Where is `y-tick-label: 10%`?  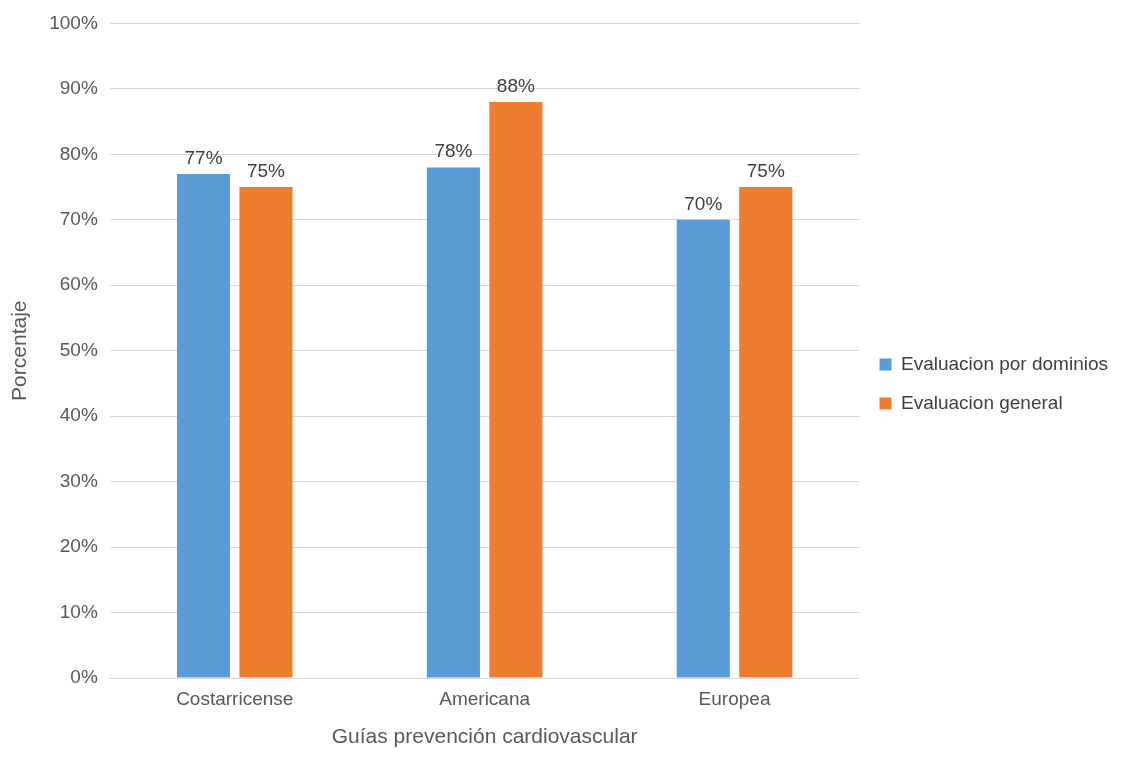 y-tick-label: 10% is located at coordinates (78, 611).